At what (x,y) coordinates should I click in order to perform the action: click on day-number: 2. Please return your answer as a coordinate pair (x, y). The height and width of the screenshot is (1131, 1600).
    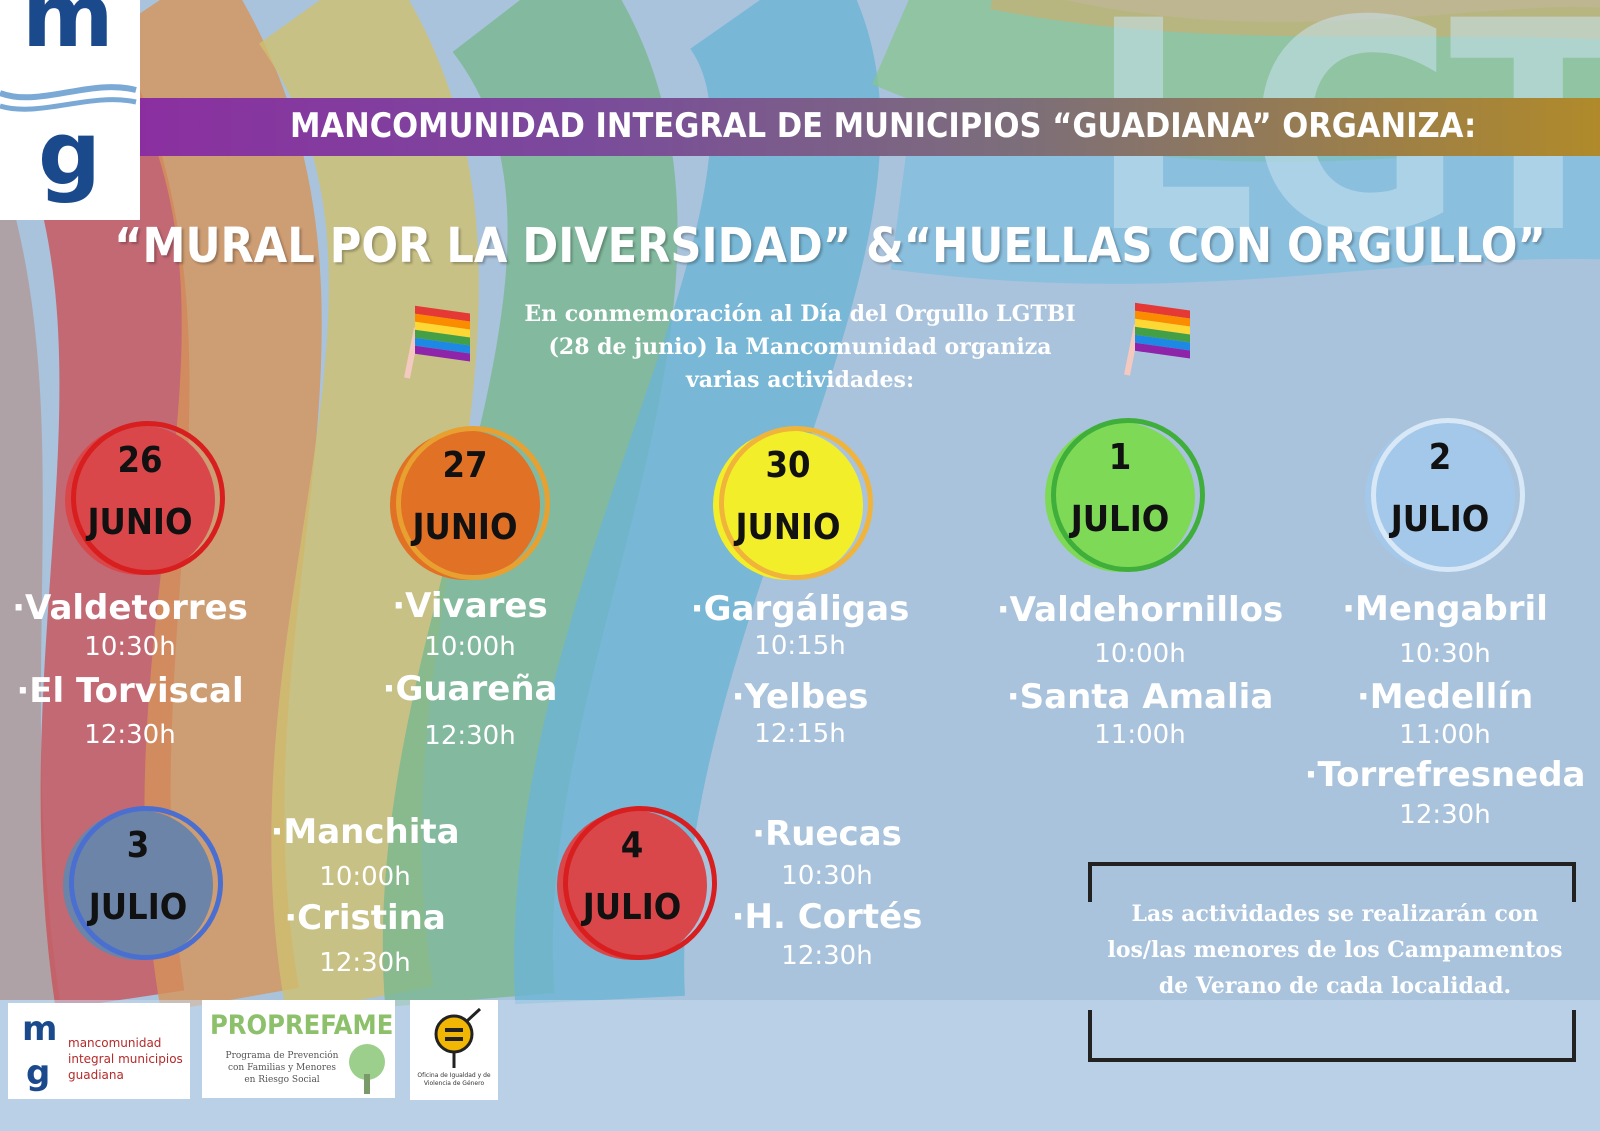
    Looking at the image, I should click on (1440, 457).